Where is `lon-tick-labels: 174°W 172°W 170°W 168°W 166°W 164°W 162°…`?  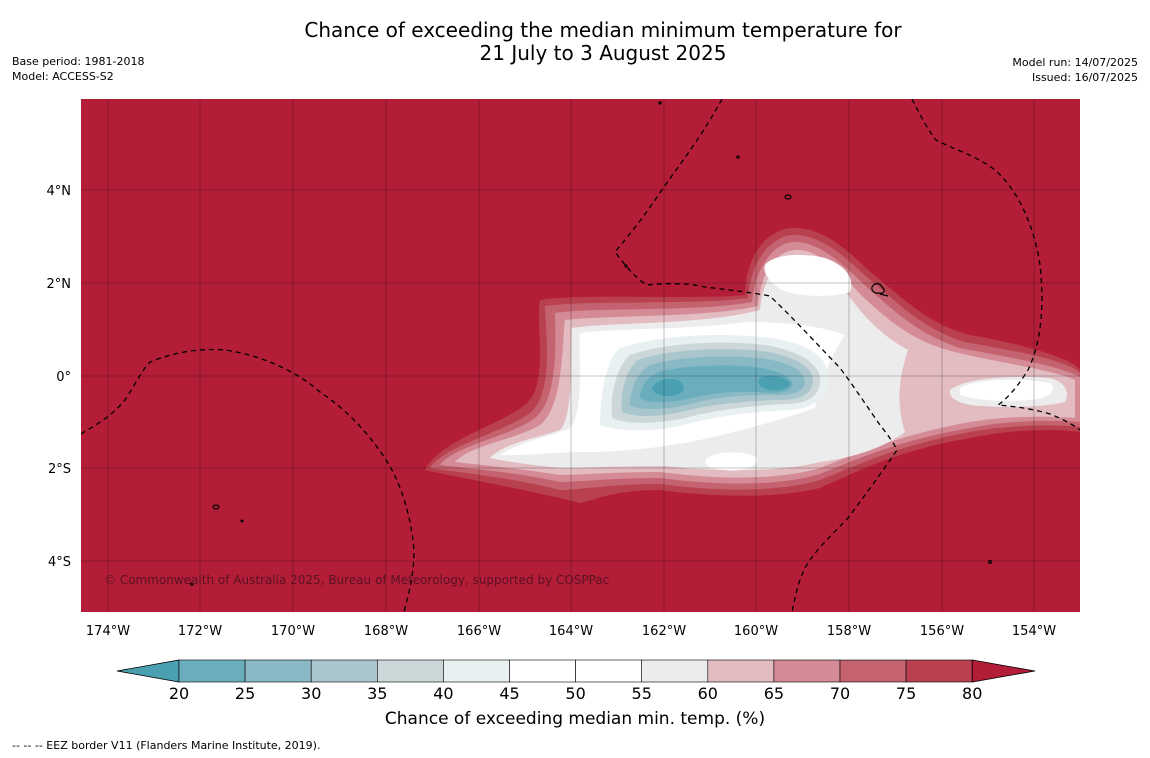 lon-tick-labels: 174°W 172°W 170°W 168°W 166°W 164°W 162°… is located at coordinates (571, 631).